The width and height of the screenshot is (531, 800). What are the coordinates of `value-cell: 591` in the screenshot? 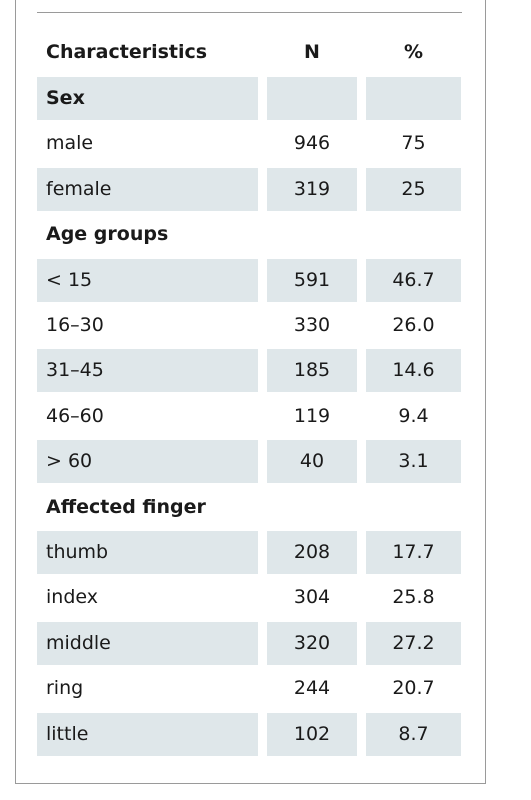 It's located at (312, 280).